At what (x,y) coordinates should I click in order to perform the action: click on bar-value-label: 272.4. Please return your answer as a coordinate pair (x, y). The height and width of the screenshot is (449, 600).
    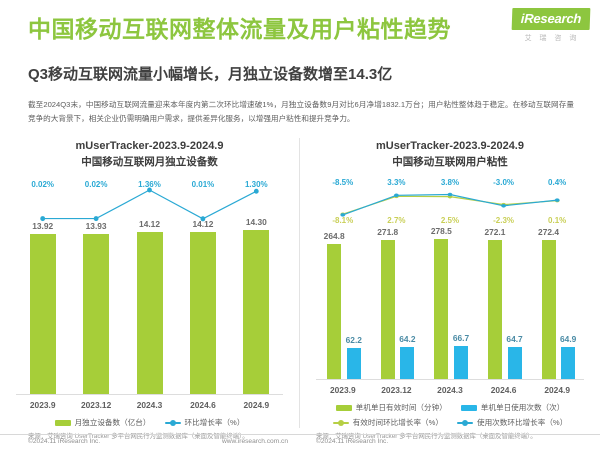
    Looking at the image, I should click on (548, 232).